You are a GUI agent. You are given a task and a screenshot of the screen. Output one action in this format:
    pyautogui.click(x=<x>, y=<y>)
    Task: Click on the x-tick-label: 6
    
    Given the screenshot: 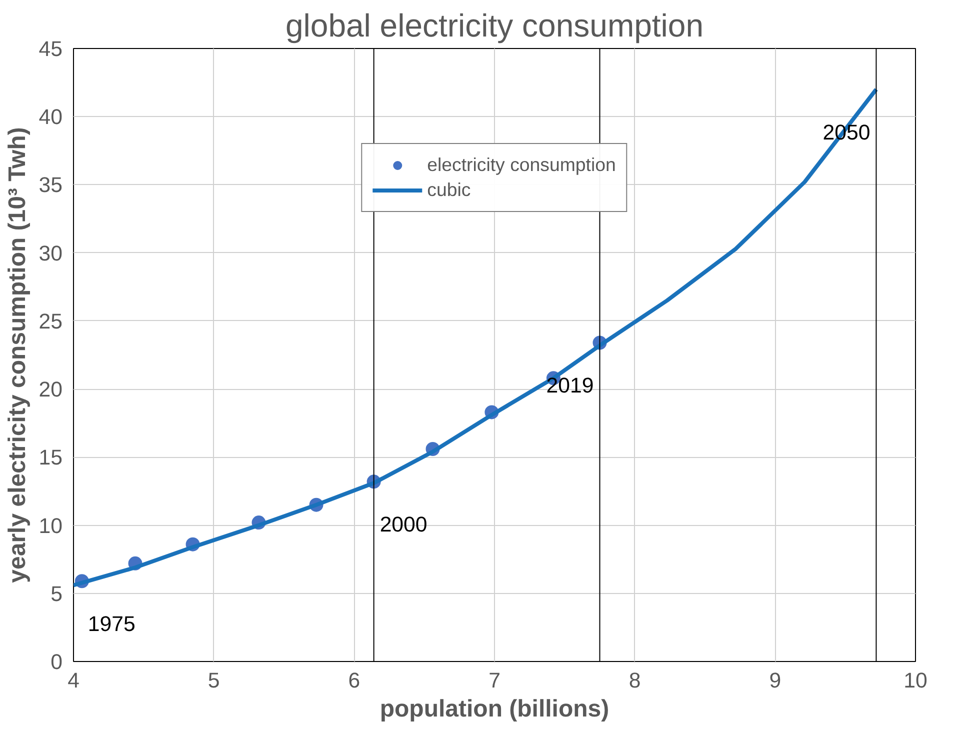 What is the action you would take?
    pyautogui.click(x=354, y=680)
    